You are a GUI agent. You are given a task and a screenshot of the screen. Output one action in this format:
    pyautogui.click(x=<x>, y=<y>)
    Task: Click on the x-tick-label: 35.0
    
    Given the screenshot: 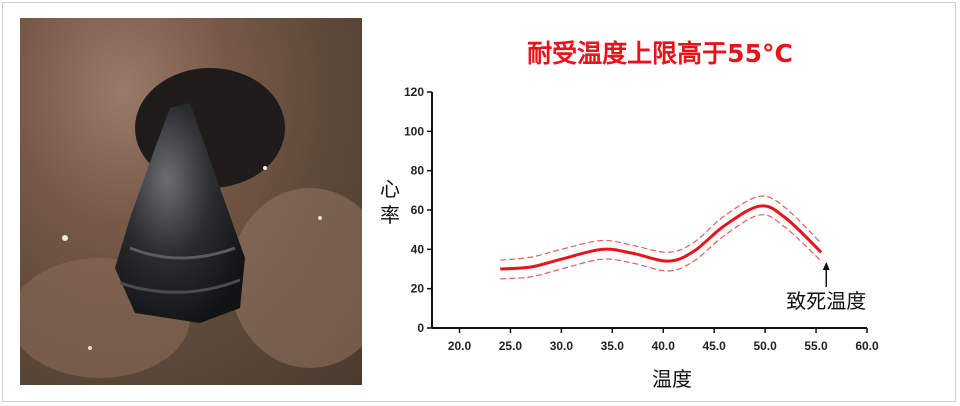 What is the action you would take?
    pyautogui.click(x=613, y=346)
    